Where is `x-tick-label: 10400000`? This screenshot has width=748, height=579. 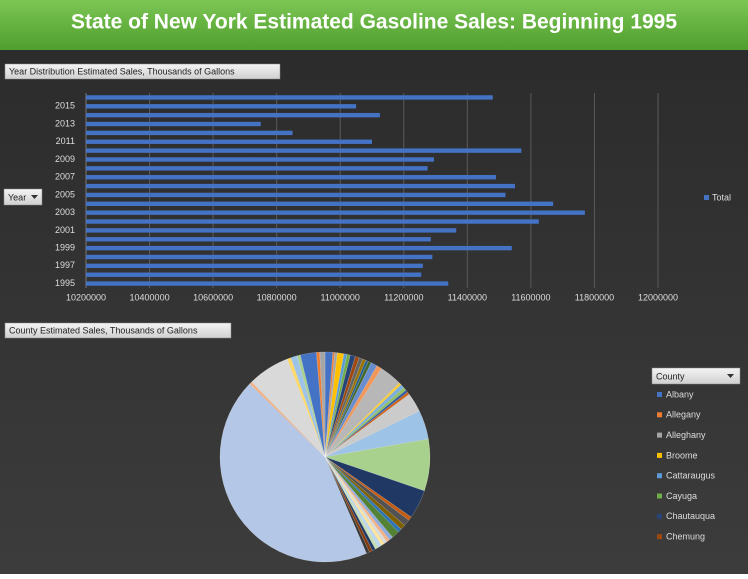
x-tick-label: 10400000 is located at coordinates (150, 297).